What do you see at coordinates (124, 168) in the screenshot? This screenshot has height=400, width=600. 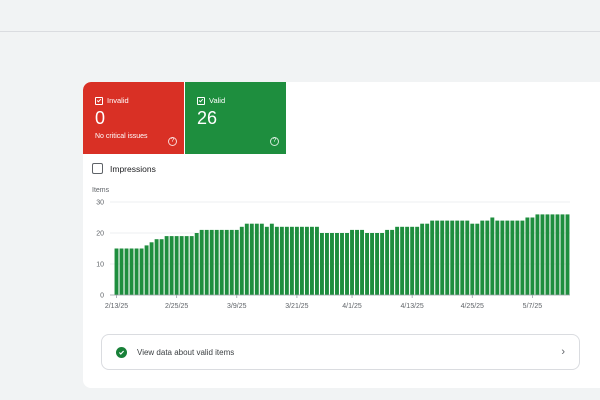 I see `impressions-toggle: Impressions` at bounding box center [124, 168].